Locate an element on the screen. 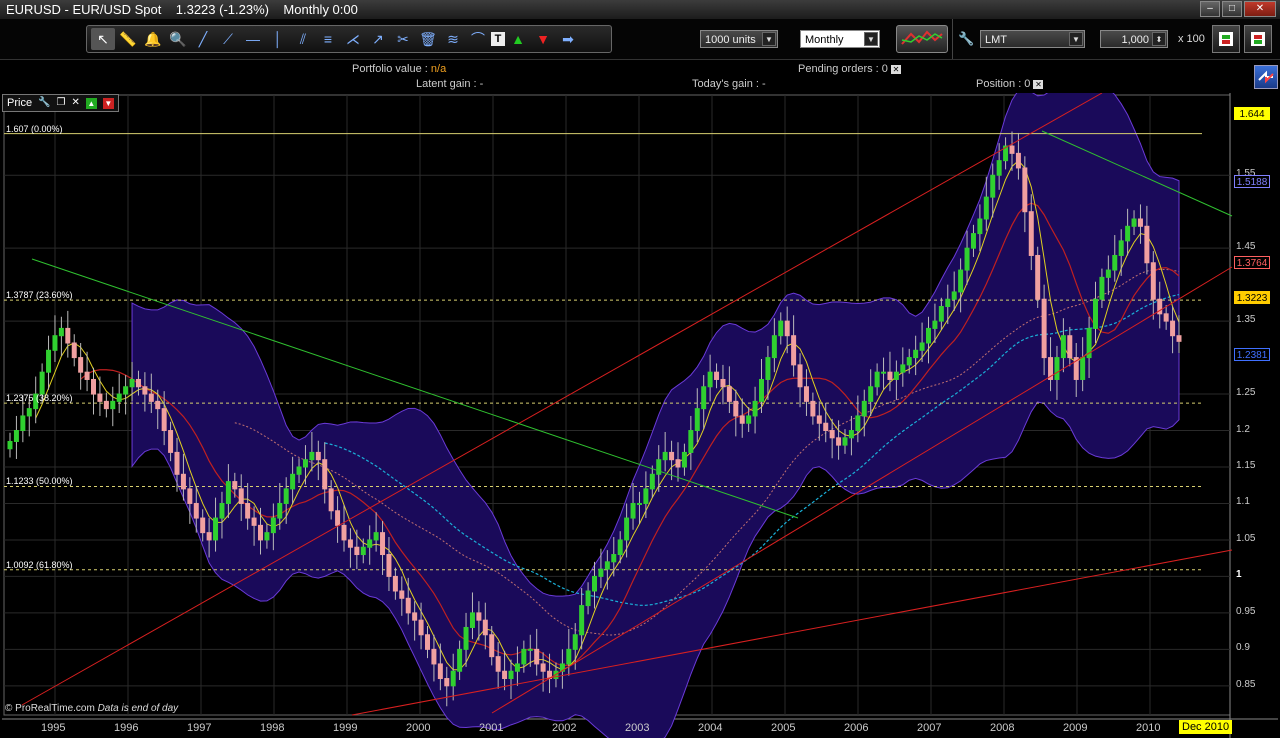  horizontal-line-tool: — is located at coordinates (253, 39).